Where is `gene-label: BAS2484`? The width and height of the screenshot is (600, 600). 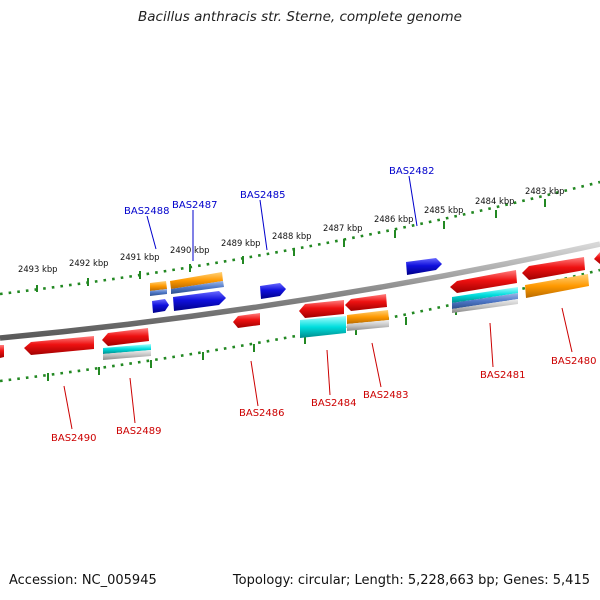 gene-label: BAS2484 is located at coordinates (334, 403).